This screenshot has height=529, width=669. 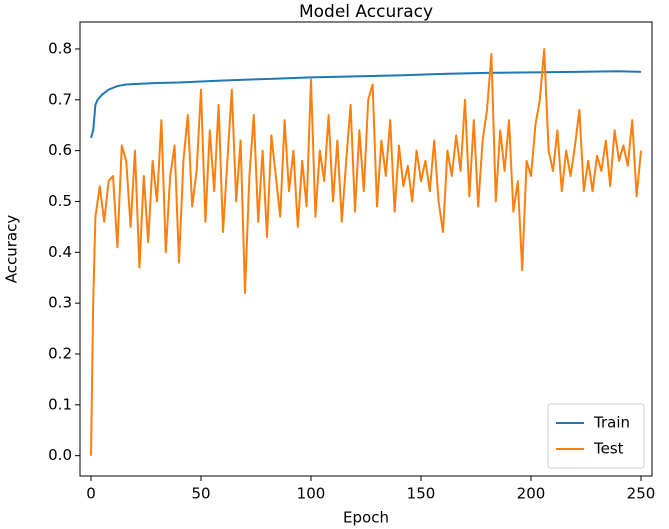 What do you see at coordinates (596, 436) in the screenshot?
I see `legend-box` at bounding box center [596, 436].